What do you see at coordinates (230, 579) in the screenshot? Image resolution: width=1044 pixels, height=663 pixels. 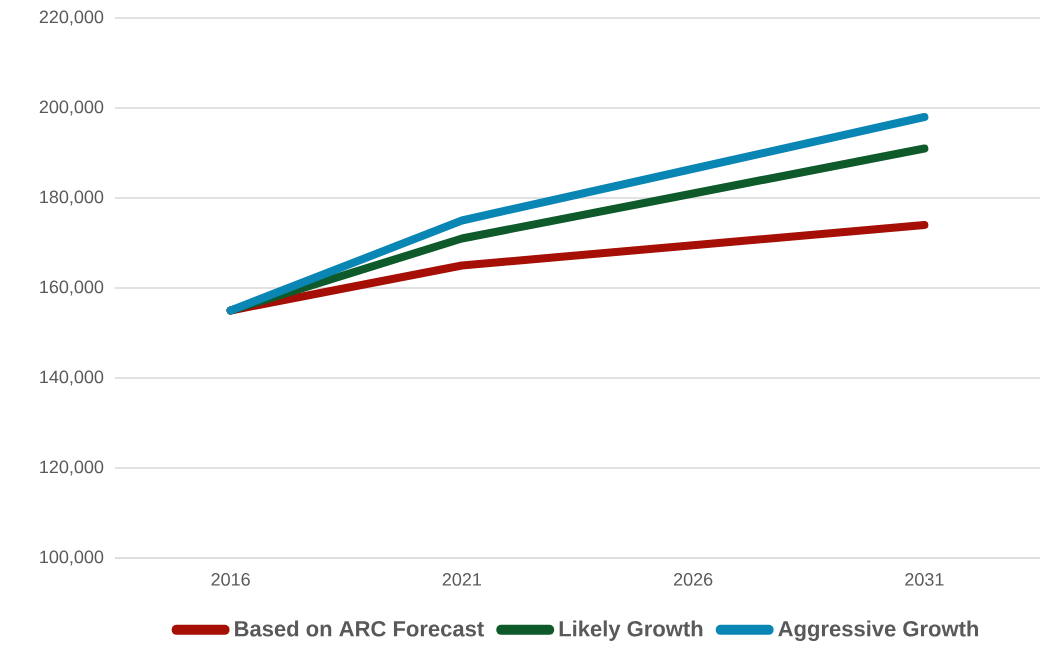 I see `x-tick-label: 2016` at bounding box center [230, 579].